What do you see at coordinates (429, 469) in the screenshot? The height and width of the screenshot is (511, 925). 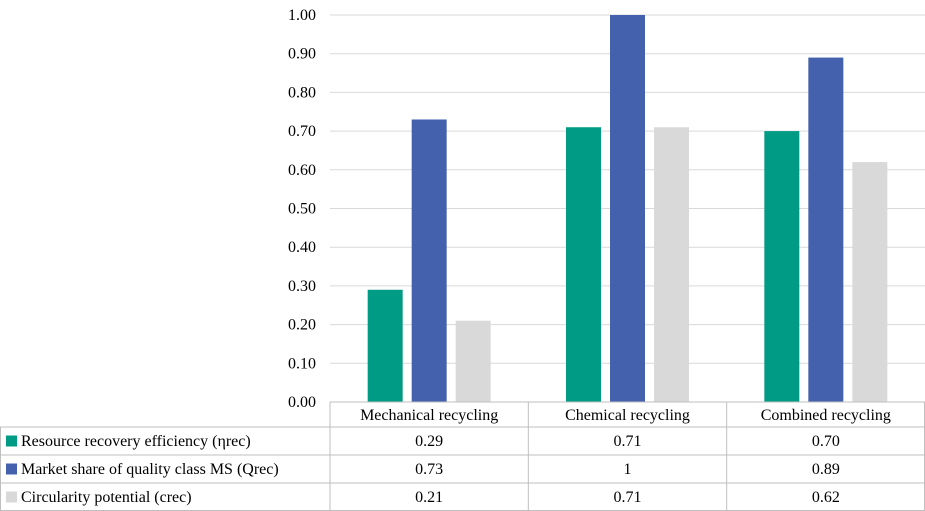 I see `table-value: 0.73` at bounding box center [429, 469].